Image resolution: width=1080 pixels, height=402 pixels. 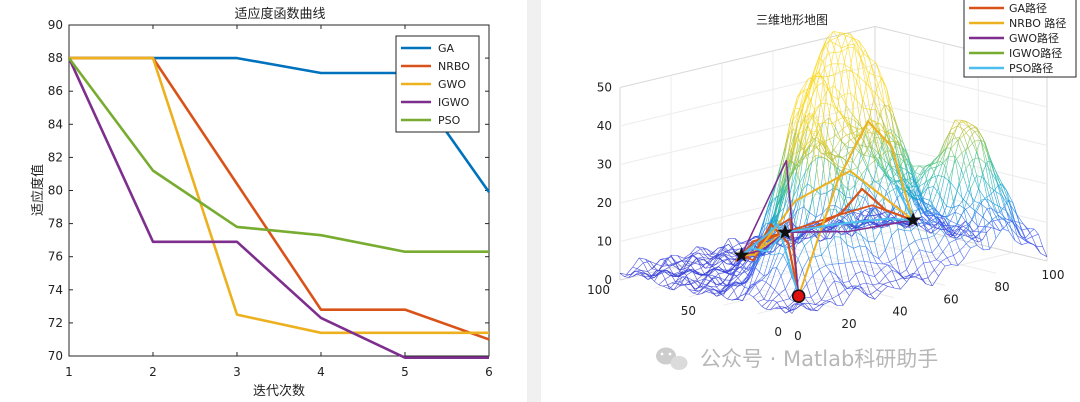 I want to click on waypoint-star-marker, so click(x=913, y=219).